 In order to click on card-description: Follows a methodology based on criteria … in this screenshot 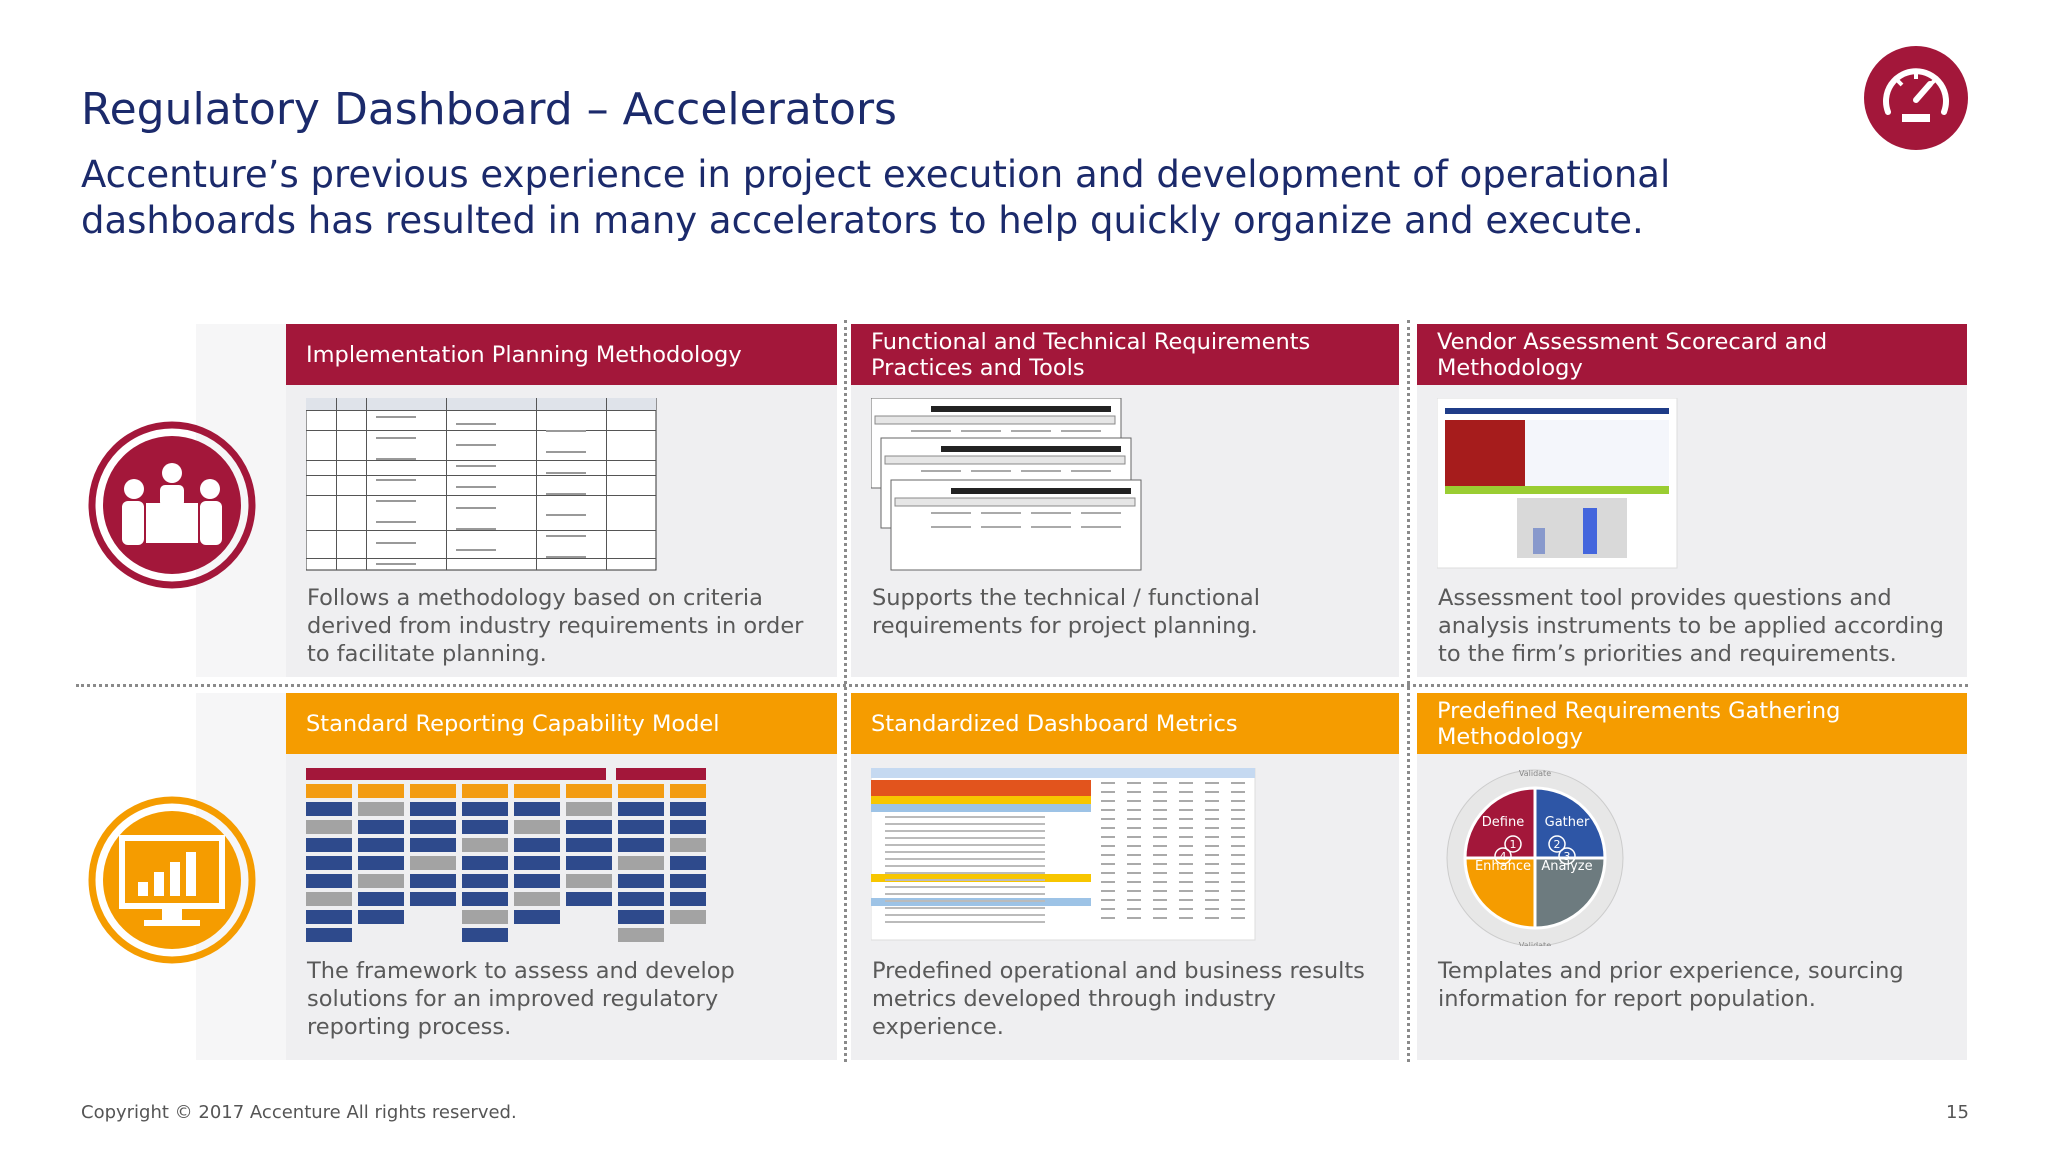, I will do `click(555, 626)`.